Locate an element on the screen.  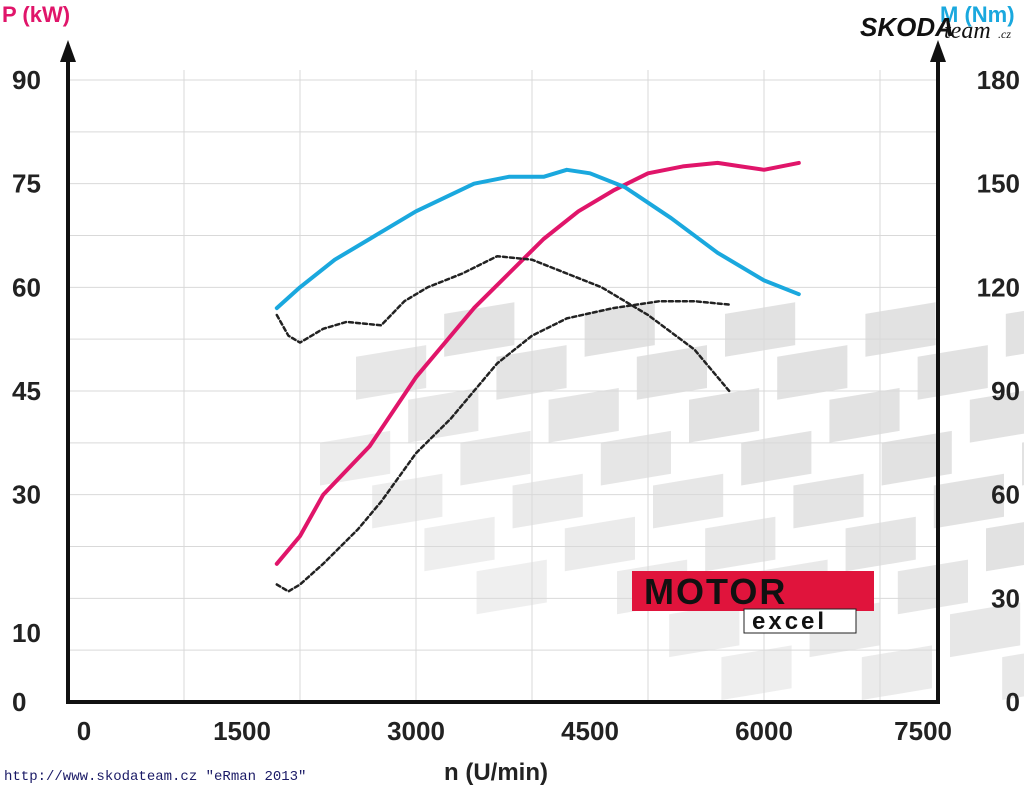
logo-line2: excel is located at coordinates (789, 621).